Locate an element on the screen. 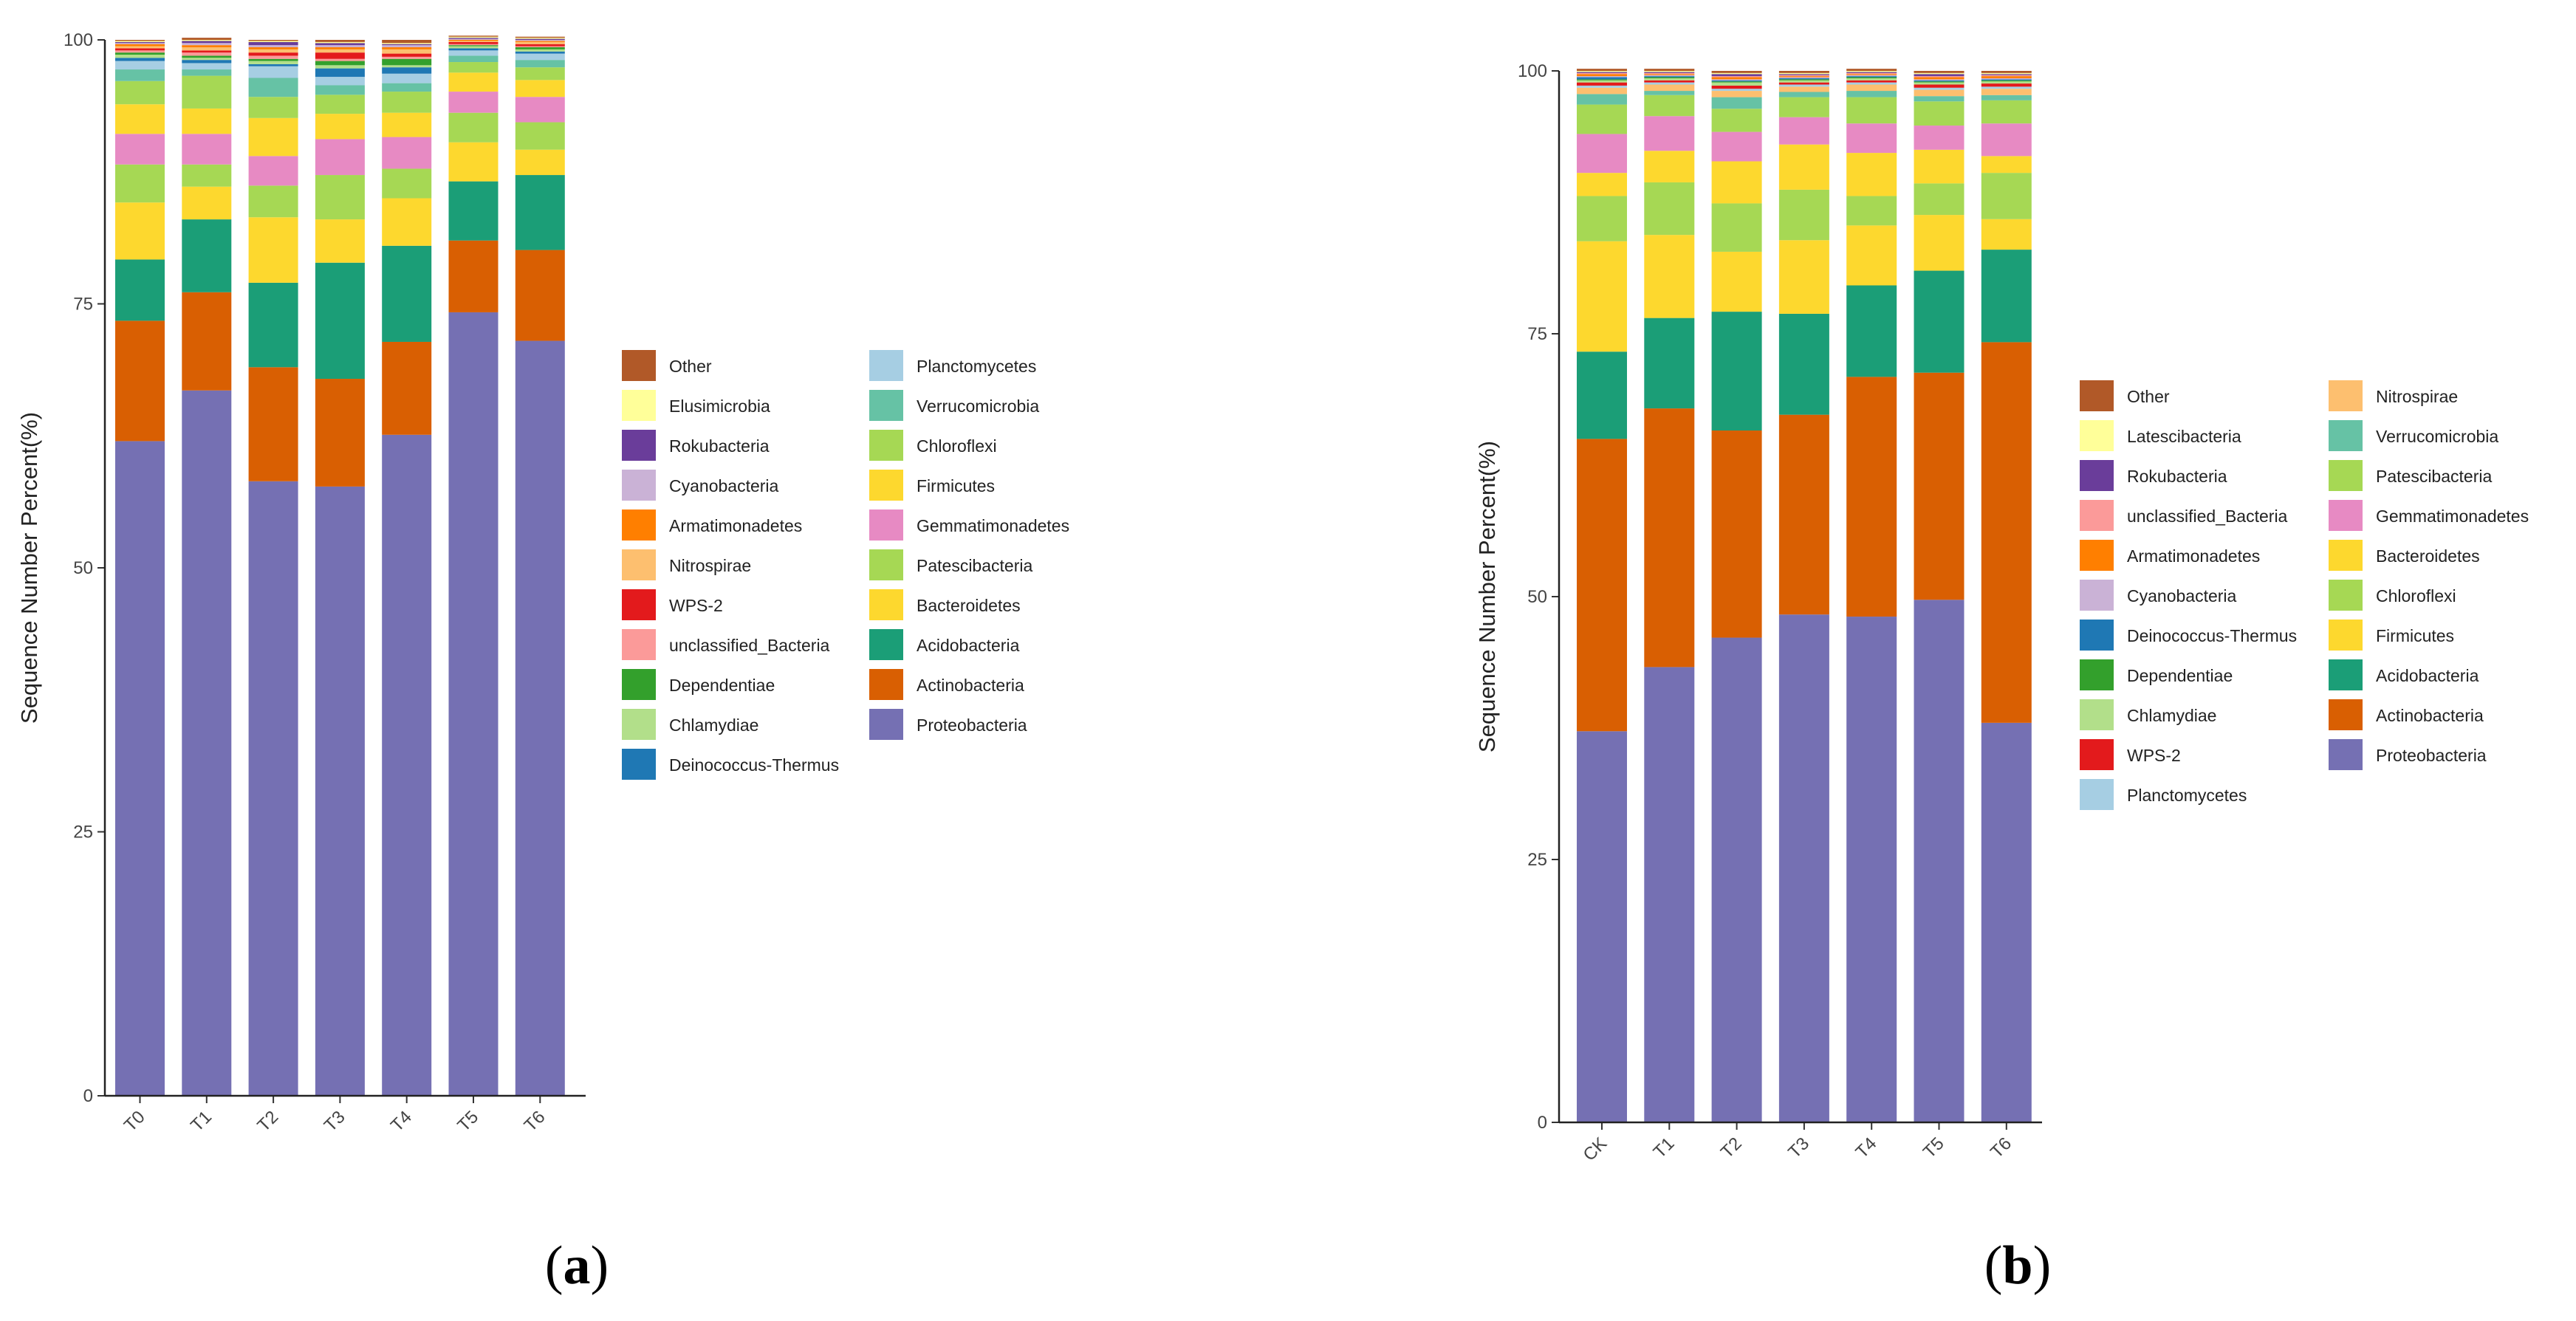 The image size is (2576, 1321). chart-b-bar-ck-chloroflexi is located at coordinates (1602, 218).